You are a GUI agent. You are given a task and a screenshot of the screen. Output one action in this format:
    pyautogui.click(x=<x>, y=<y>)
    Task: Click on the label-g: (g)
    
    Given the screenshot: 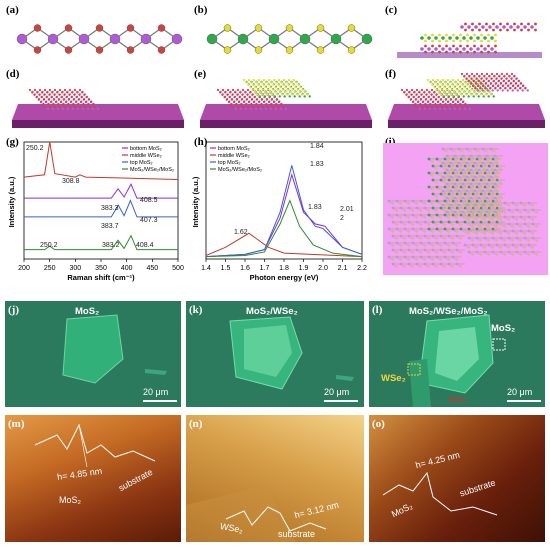 What is the action you would take?
    pyautogui.click(x=12, y=142)
    